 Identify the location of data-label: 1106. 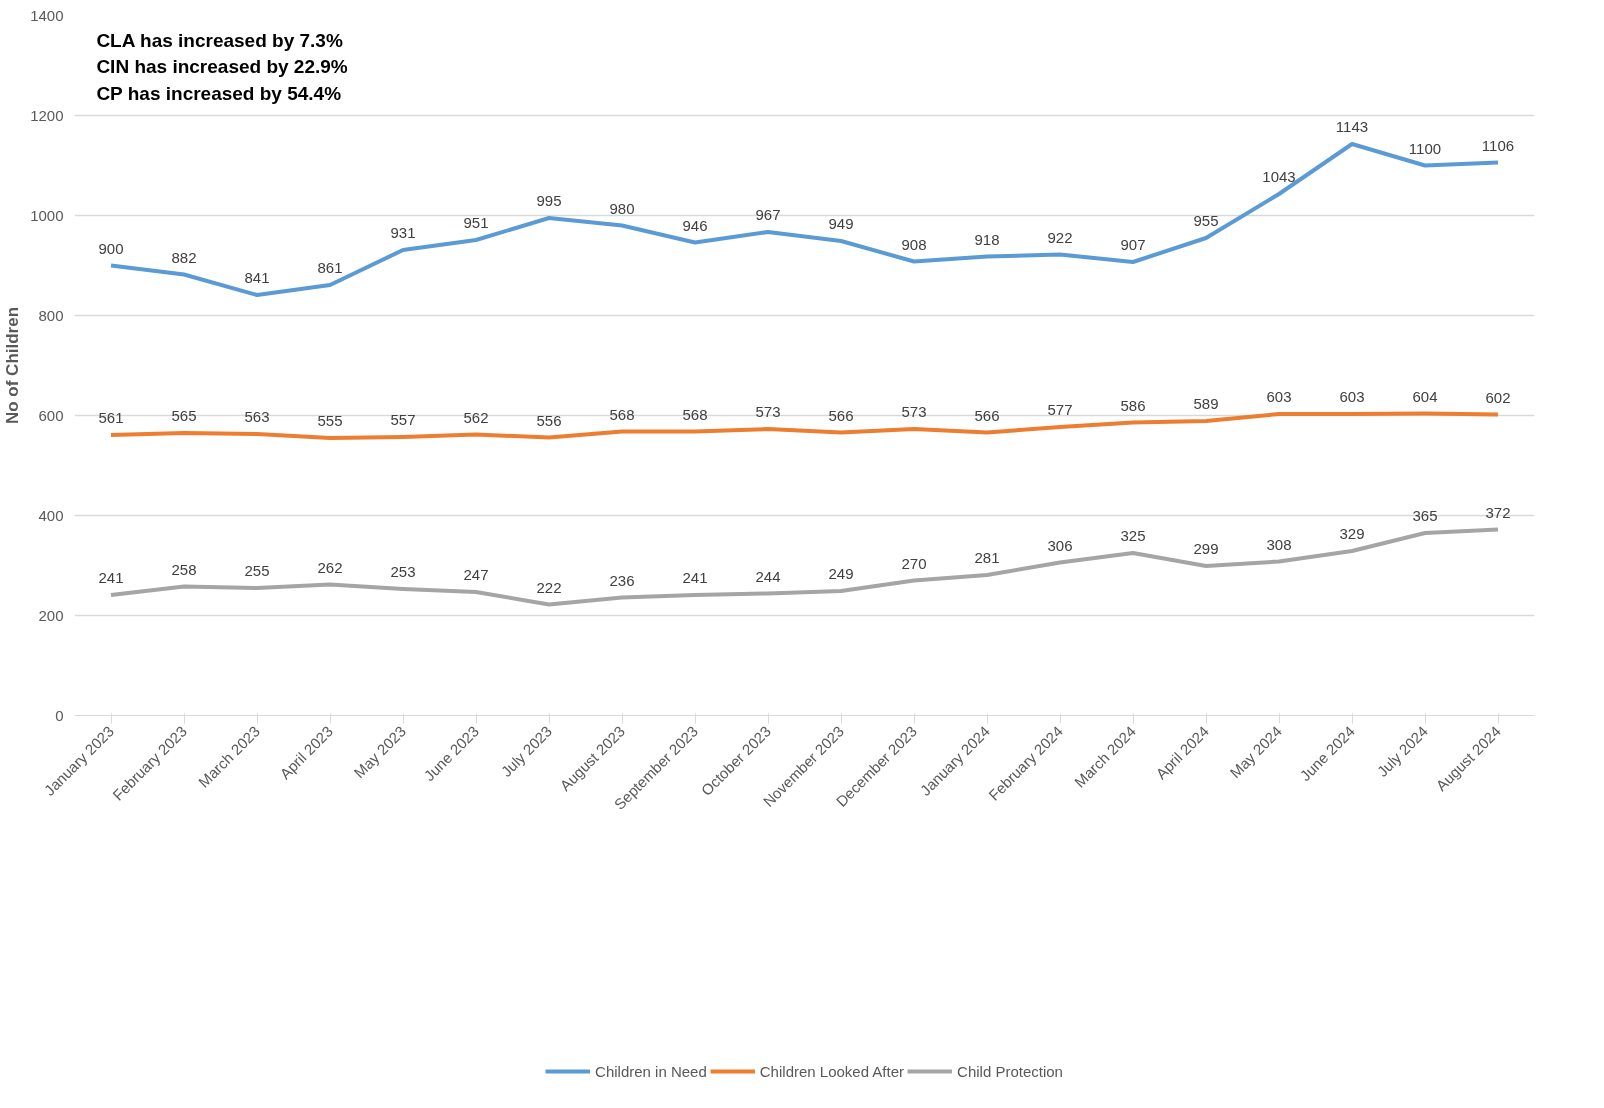
(1498, 145).